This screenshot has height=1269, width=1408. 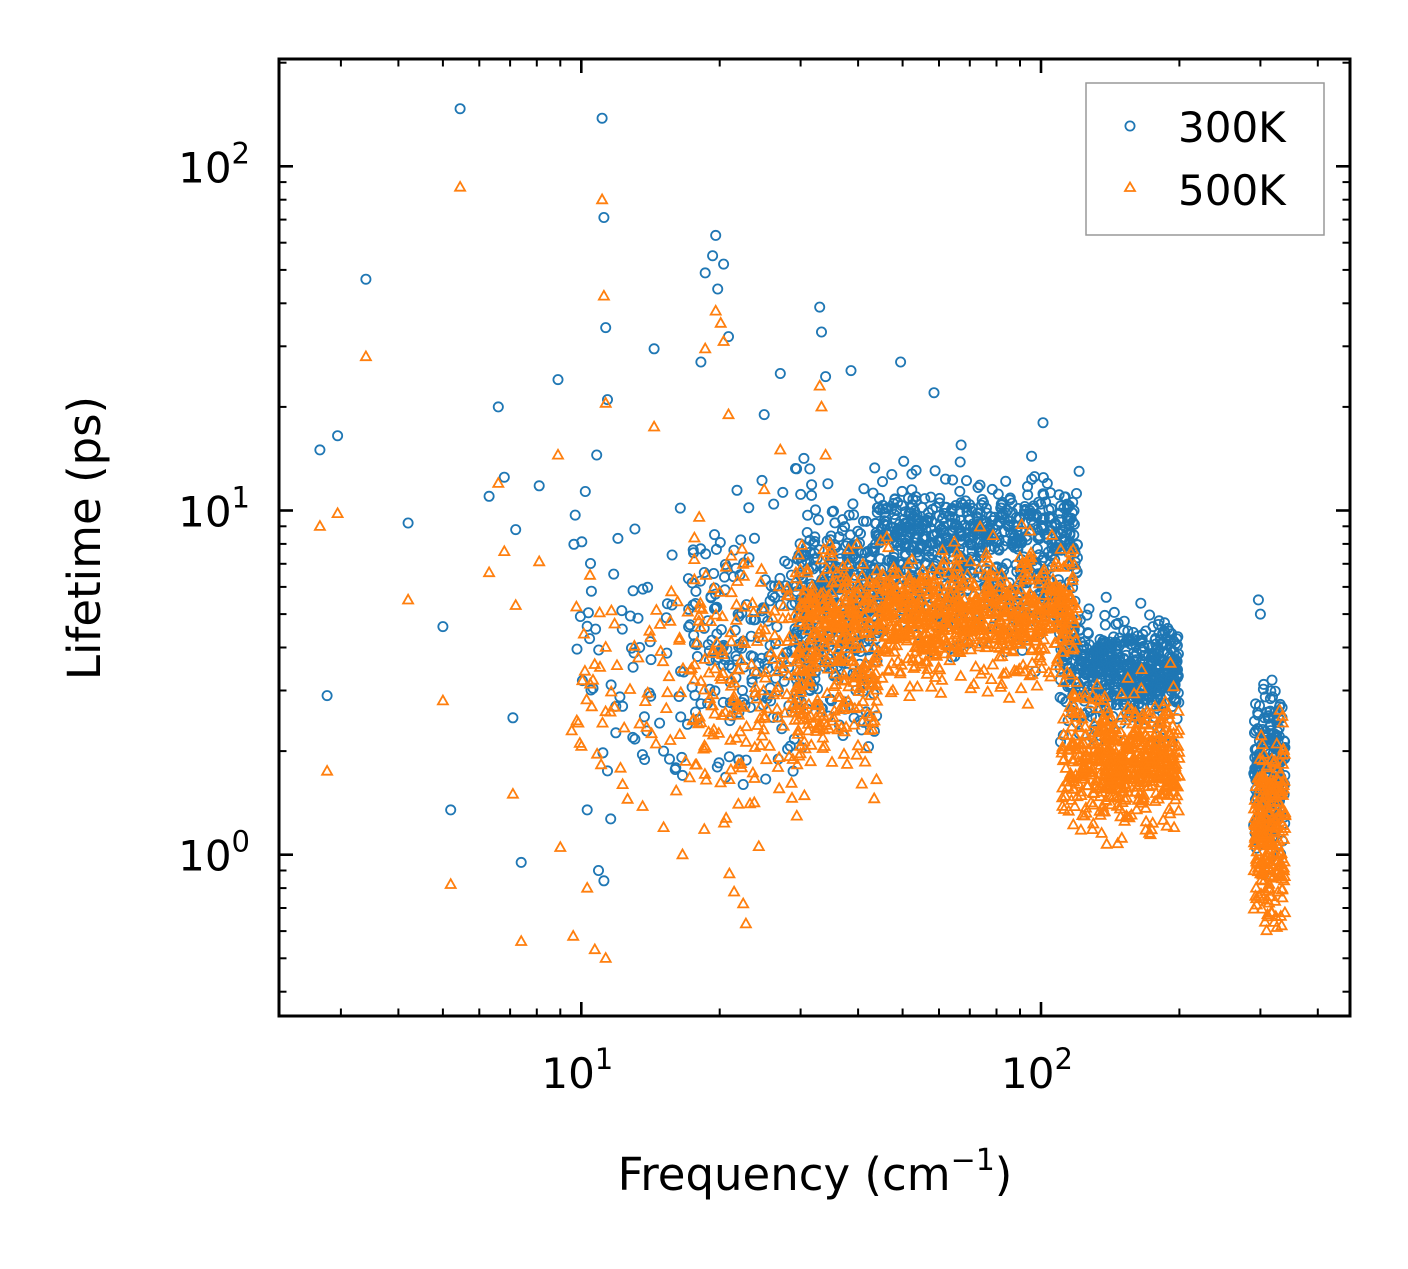 I want to click on legend-label-500k: 500K, so click(x=1232, y=190).